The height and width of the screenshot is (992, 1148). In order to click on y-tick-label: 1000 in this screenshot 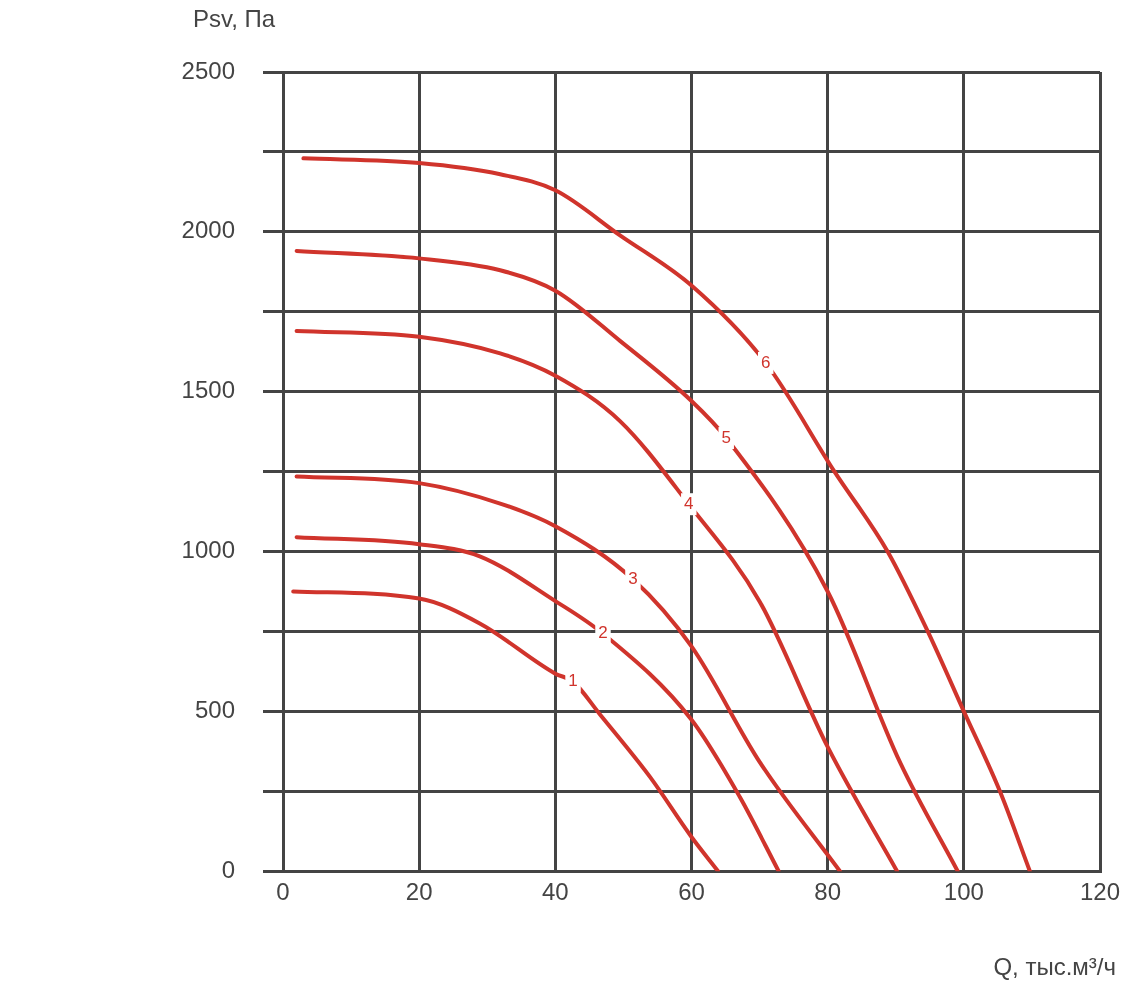, I will do `click(208, 550)`.